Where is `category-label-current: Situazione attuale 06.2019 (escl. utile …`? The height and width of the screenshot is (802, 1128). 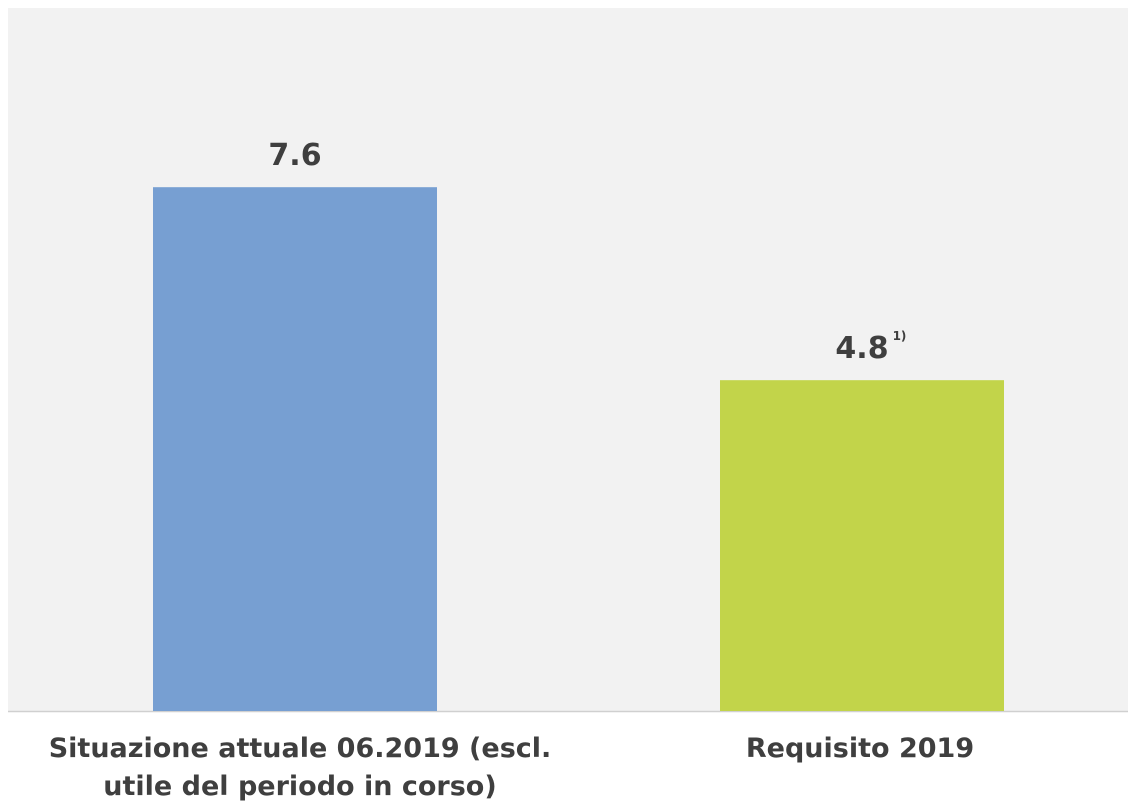 category-label-current: Situazione attuale 06.2019 (escl. utile … is located at coordinates (300, 767).